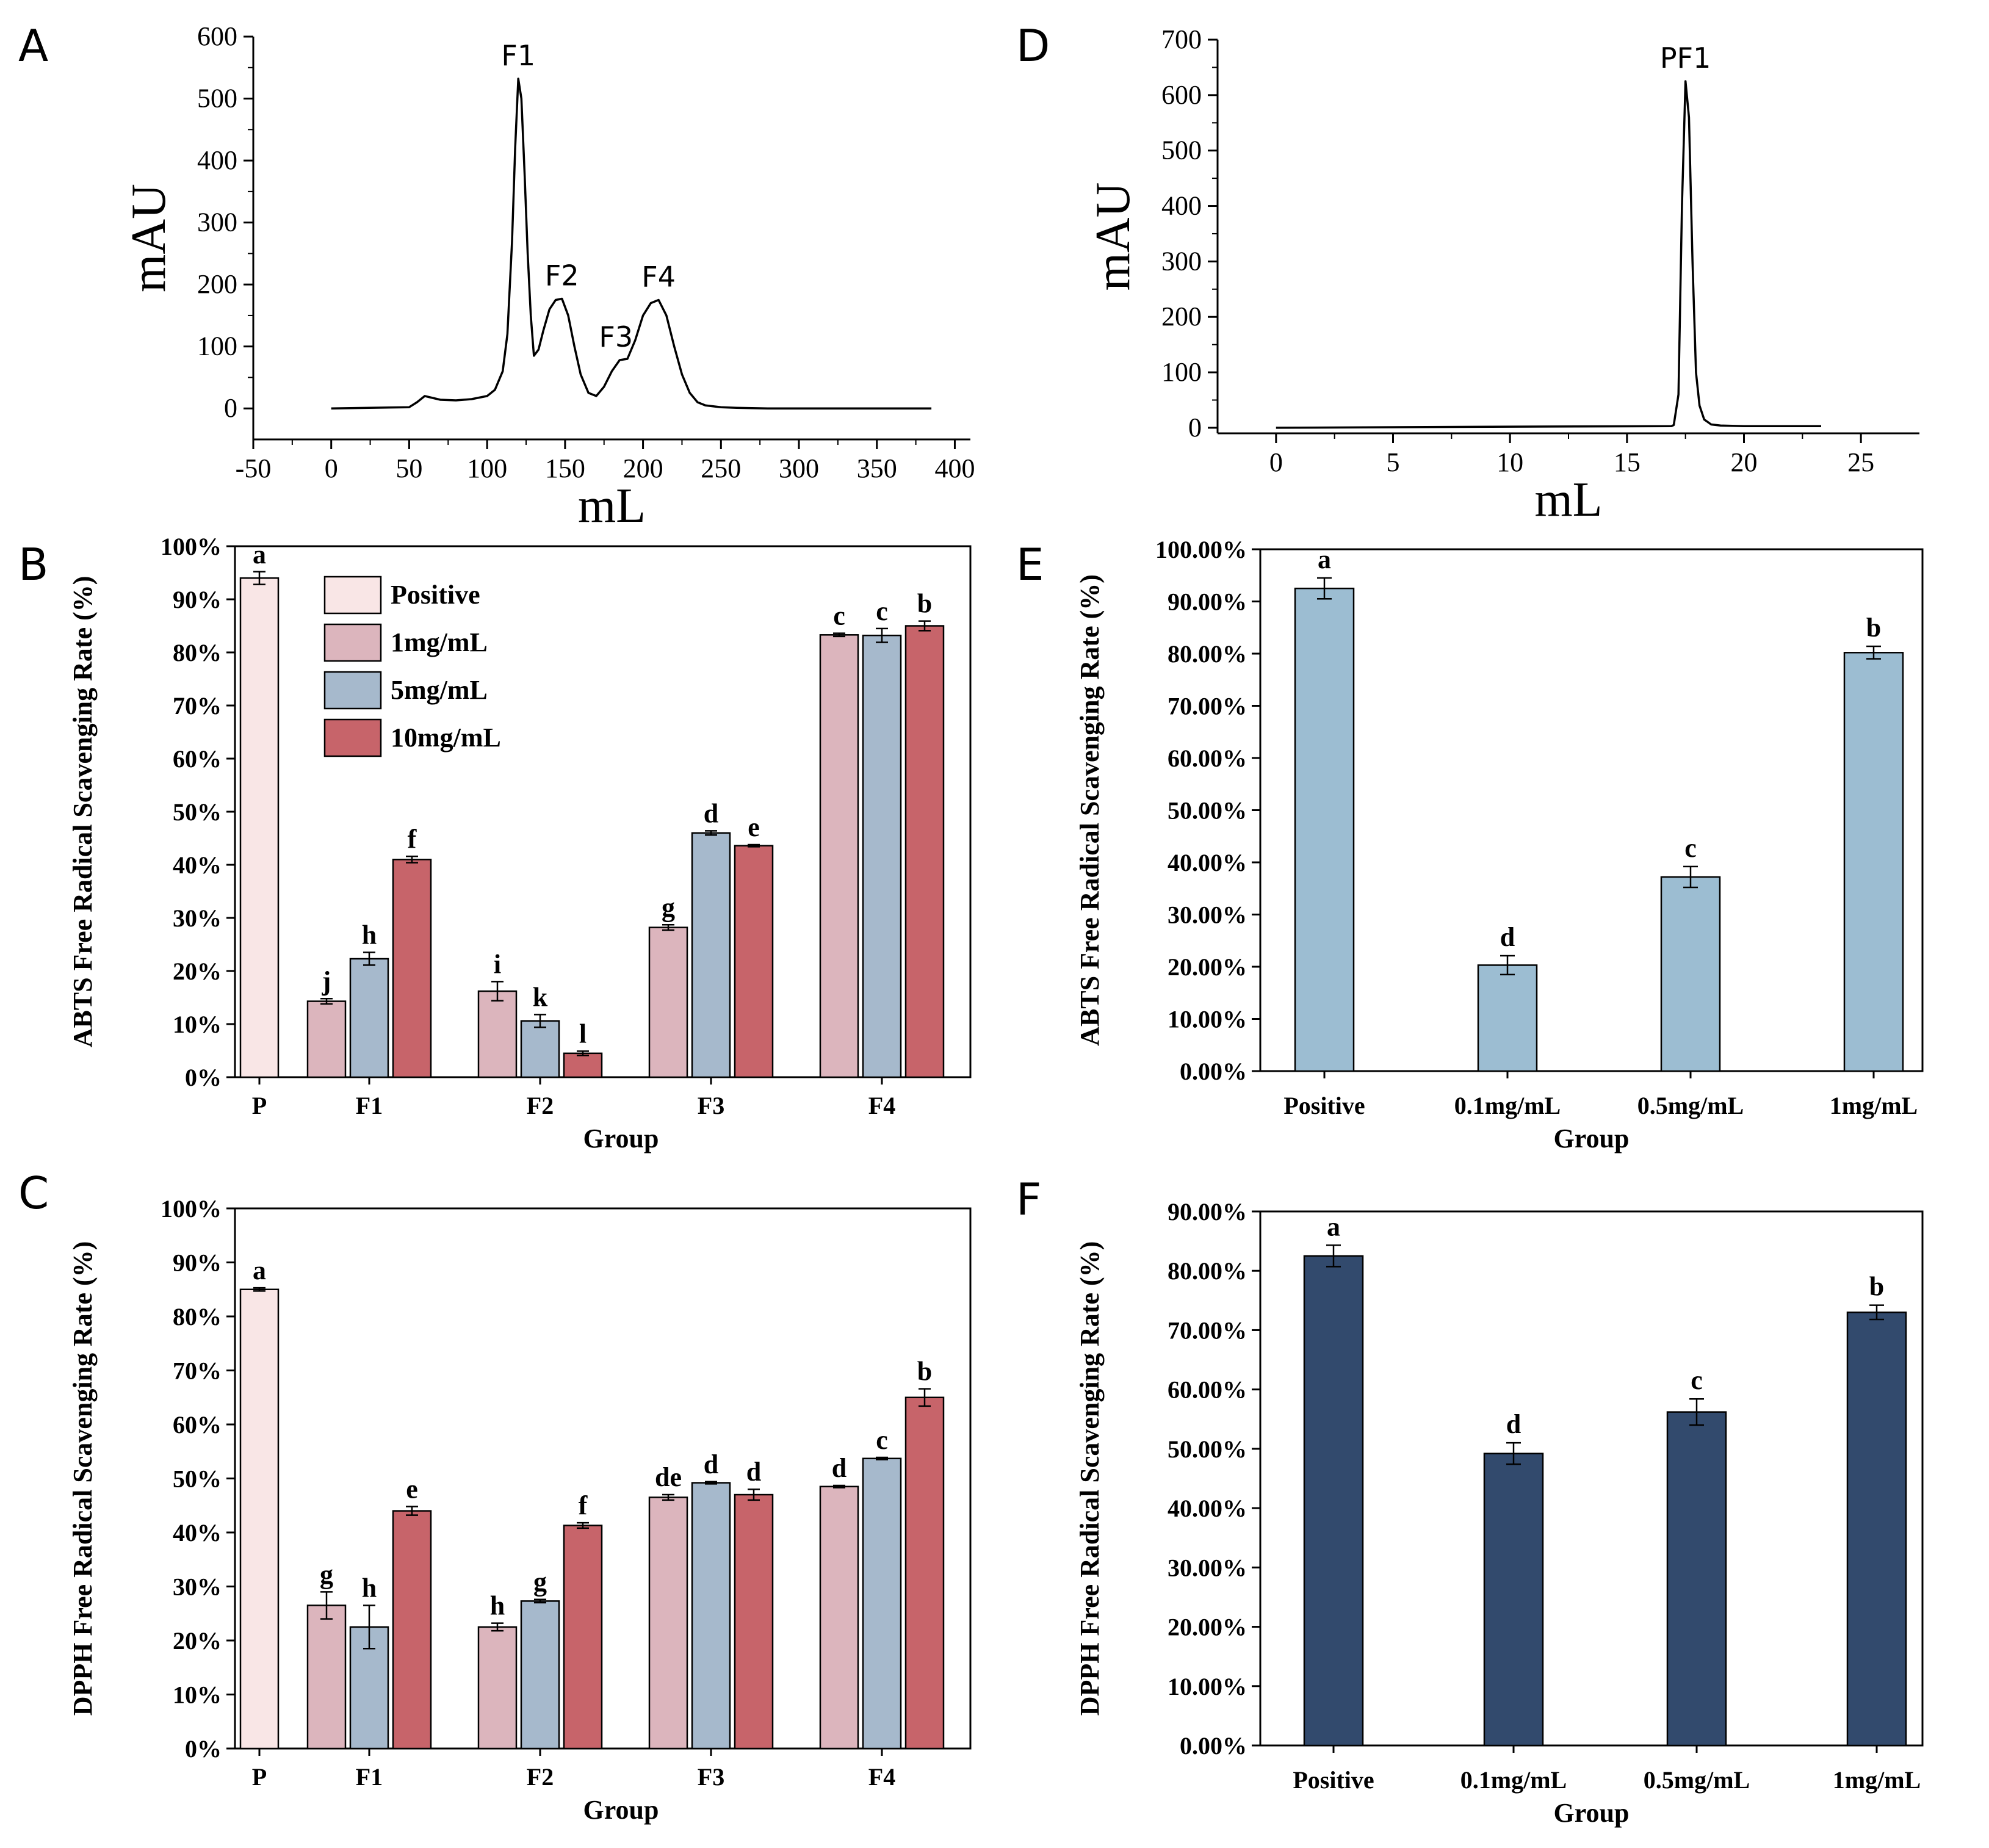 The width and height of the screenshot is (1989, 1848). What do you see at coordinates (1028, 1199) in the screenshot?
I see `panel-letter: F` at bounding box center [1028, 1199].